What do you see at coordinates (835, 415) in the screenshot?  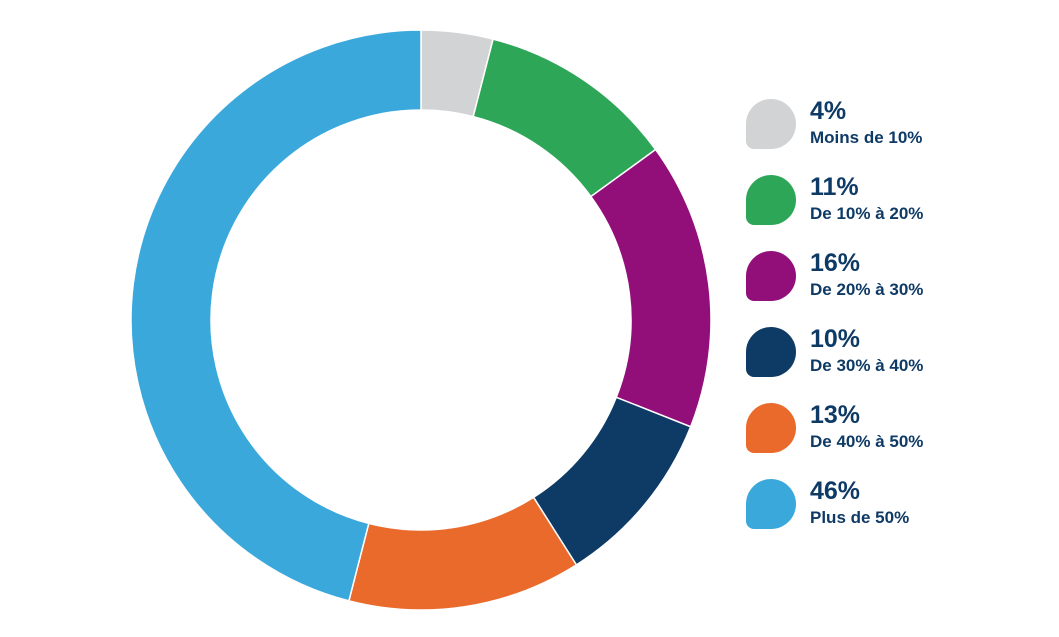 I see `legend-value: 13%` at bounding box center [835, 415].